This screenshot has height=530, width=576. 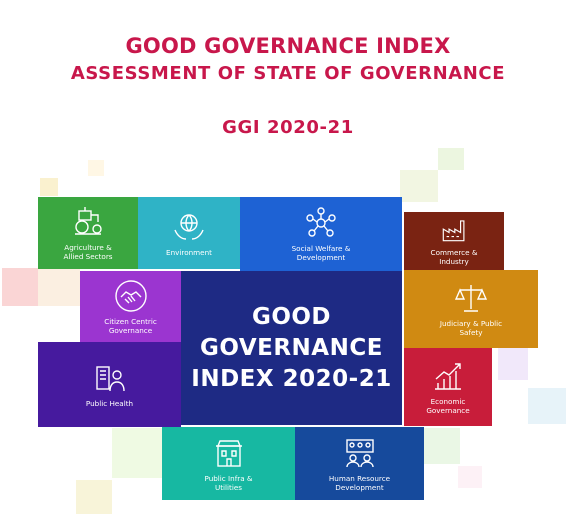 I want to click on tile-agriculture: Agriculture & Allied Sectors, so click(x=88, y=233).